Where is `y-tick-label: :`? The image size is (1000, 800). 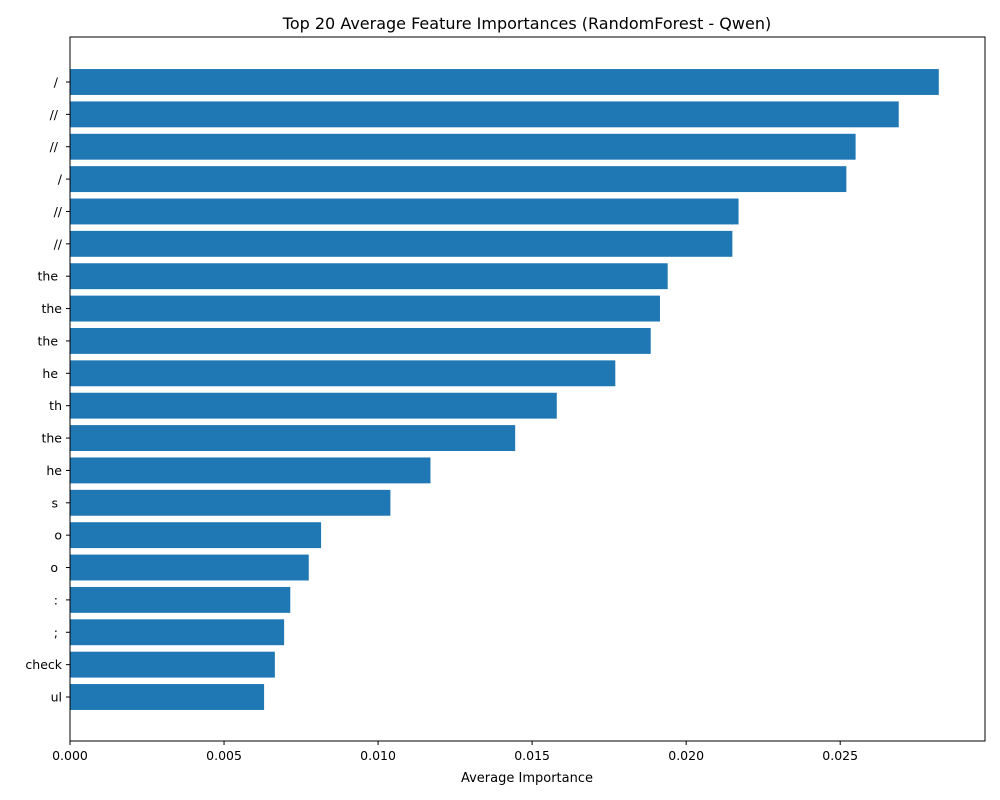
y-tick-label: : is located at coordinates (56, 599).